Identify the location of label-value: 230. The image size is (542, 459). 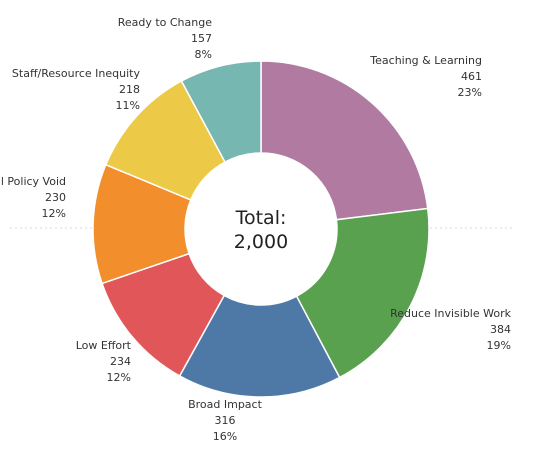
(55, 197).